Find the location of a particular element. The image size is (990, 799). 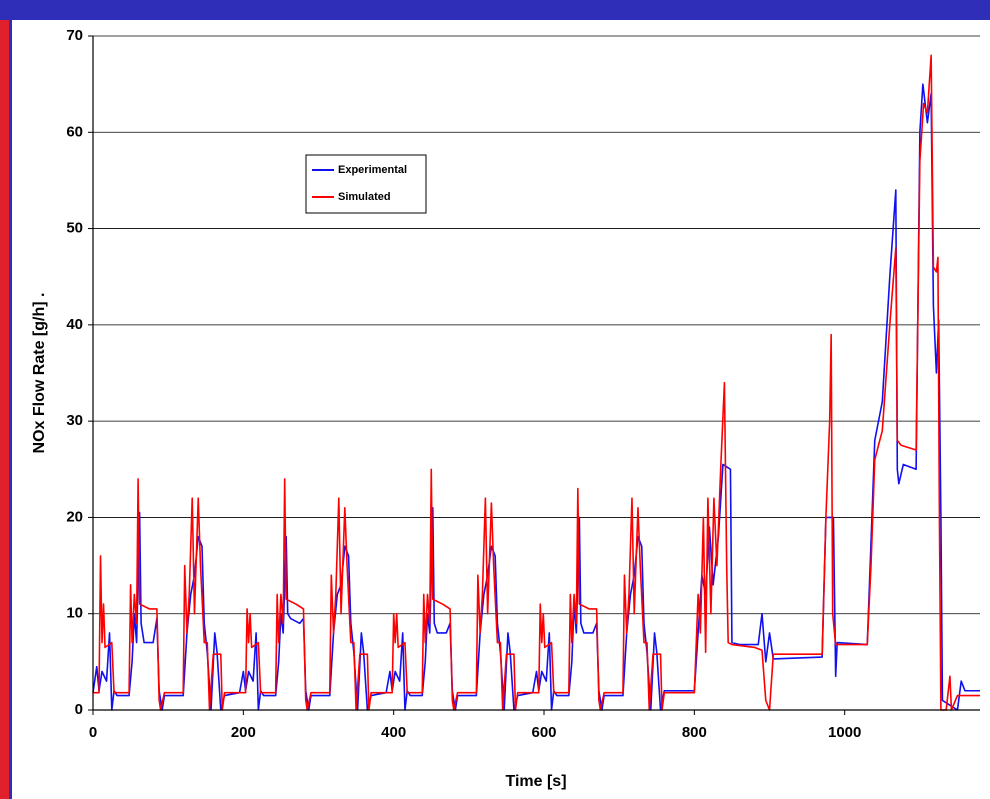

legend-label: Simulated is located at coordinates (364, 197).